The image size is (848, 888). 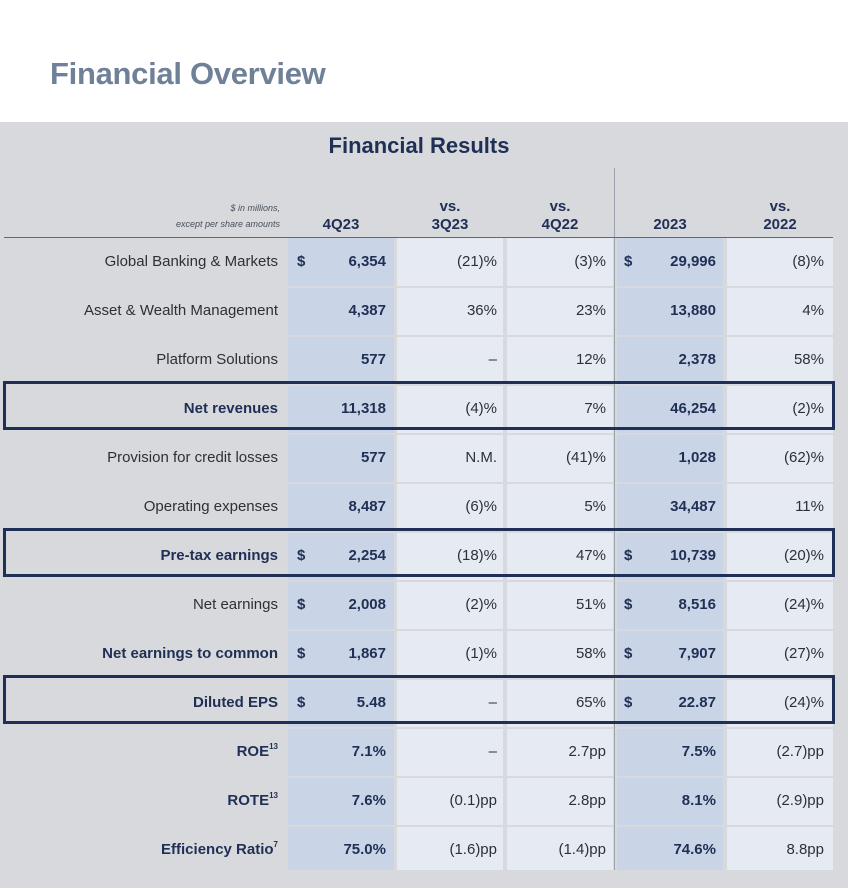 What do you see at coordinates (803, 604) in the screenshot?
I see `cell-vs-2022: (24)%` at bounding box center [803, 604].